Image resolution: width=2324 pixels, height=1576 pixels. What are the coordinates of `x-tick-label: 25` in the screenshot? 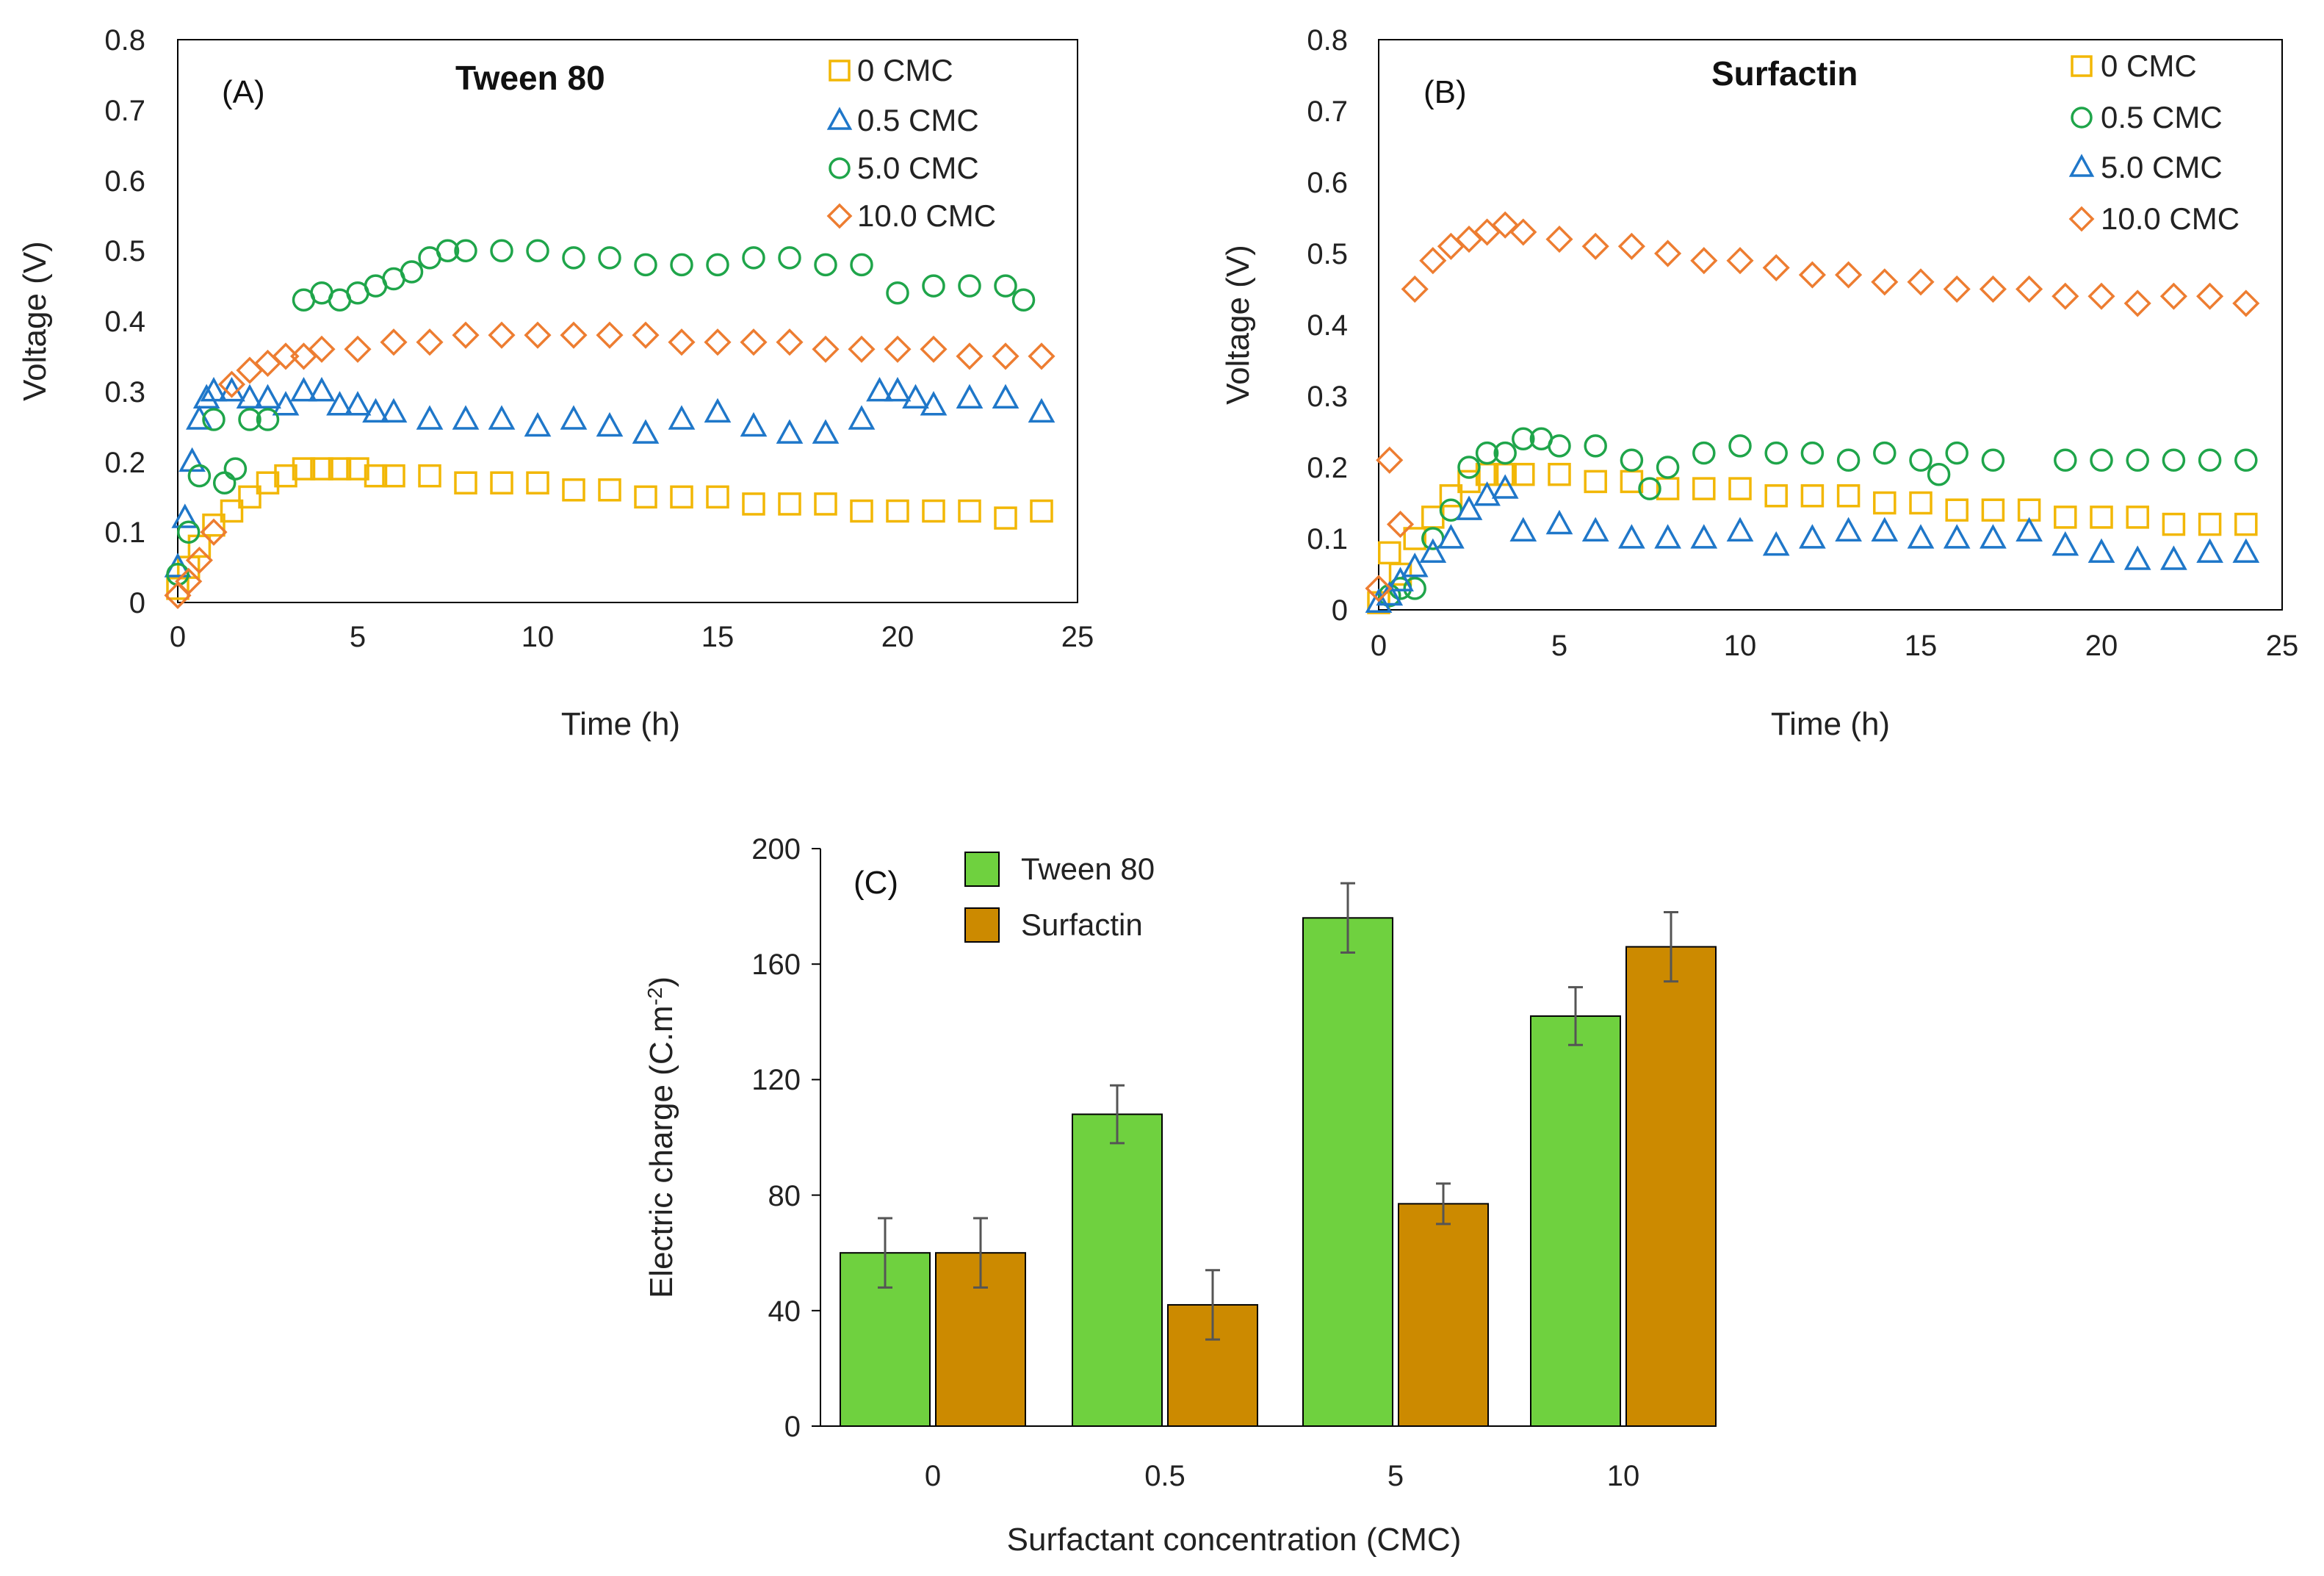 It's located at (2282, 646).